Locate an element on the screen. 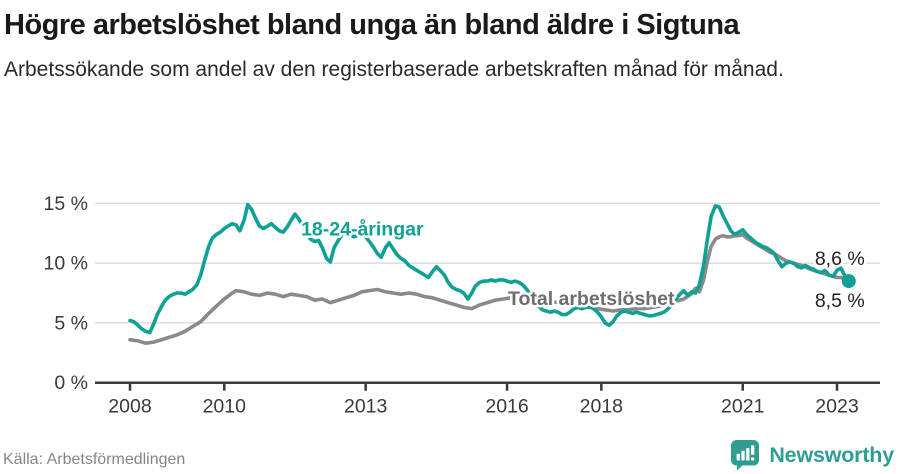 The image size is (900, 474). x-tick-label: 2010 is located at coordinates (225, 407).